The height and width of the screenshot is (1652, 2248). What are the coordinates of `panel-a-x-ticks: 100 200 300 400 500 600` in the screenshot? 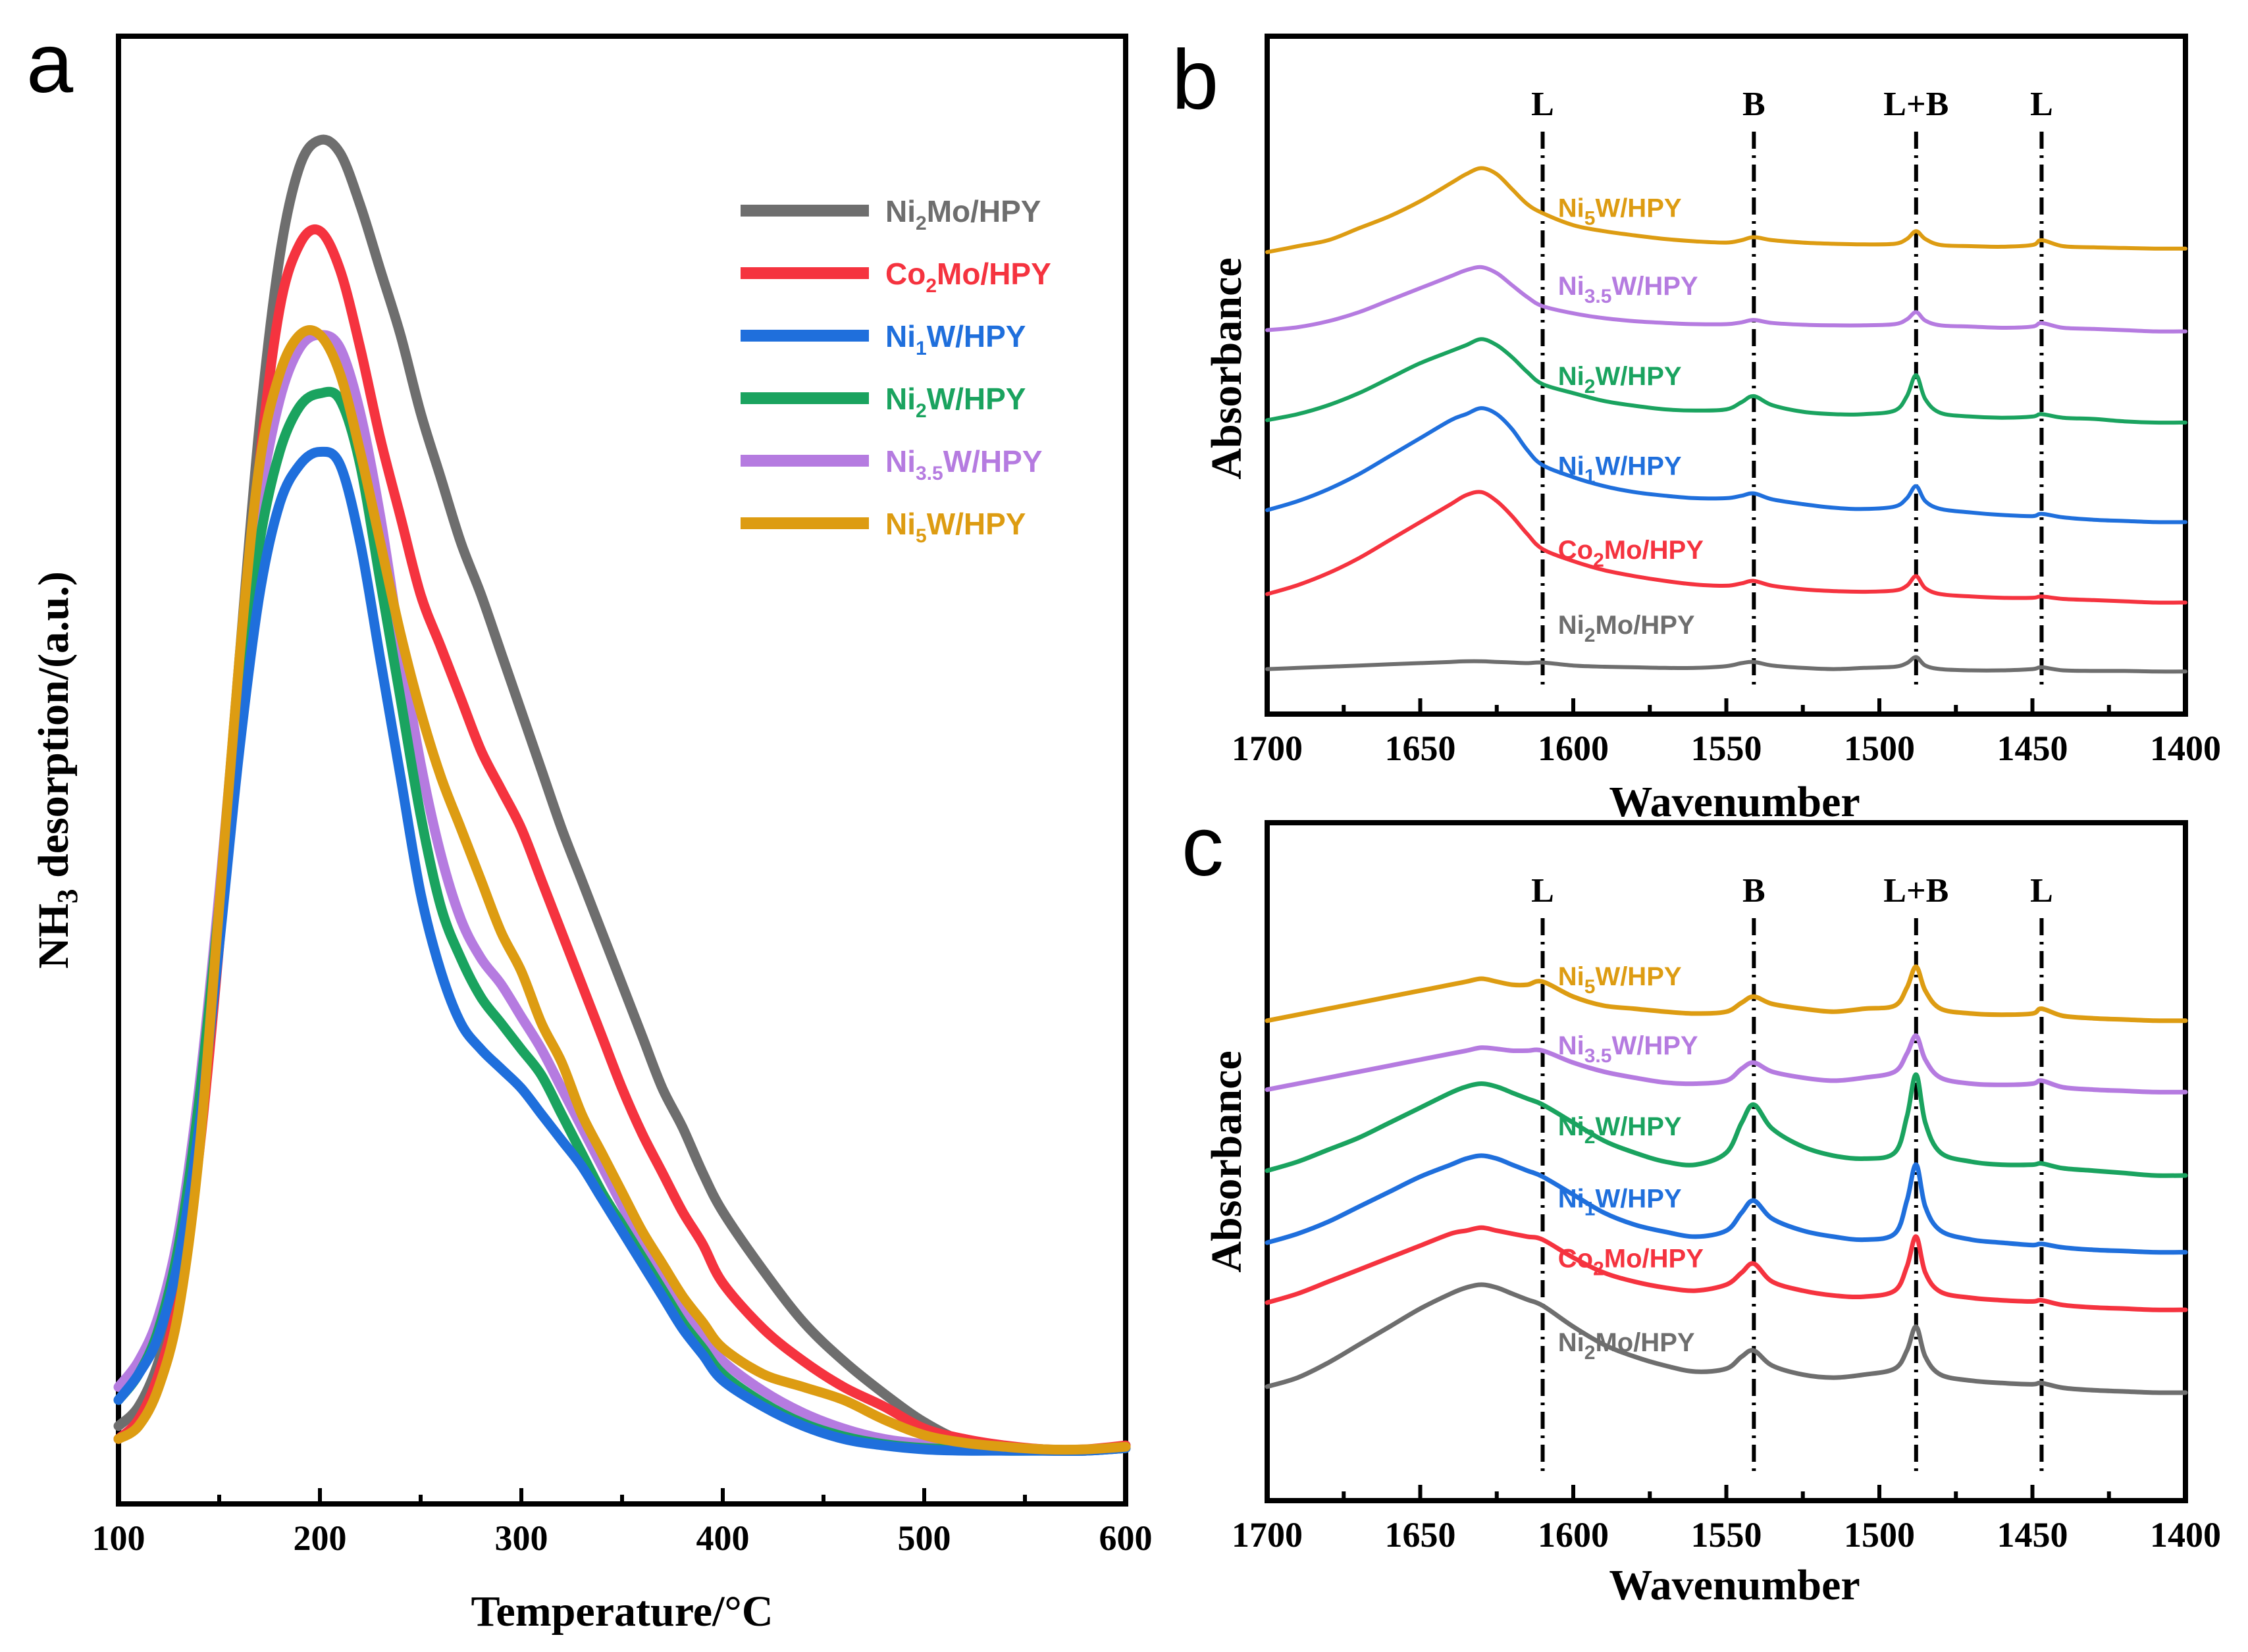 It's located at (622, 1523).